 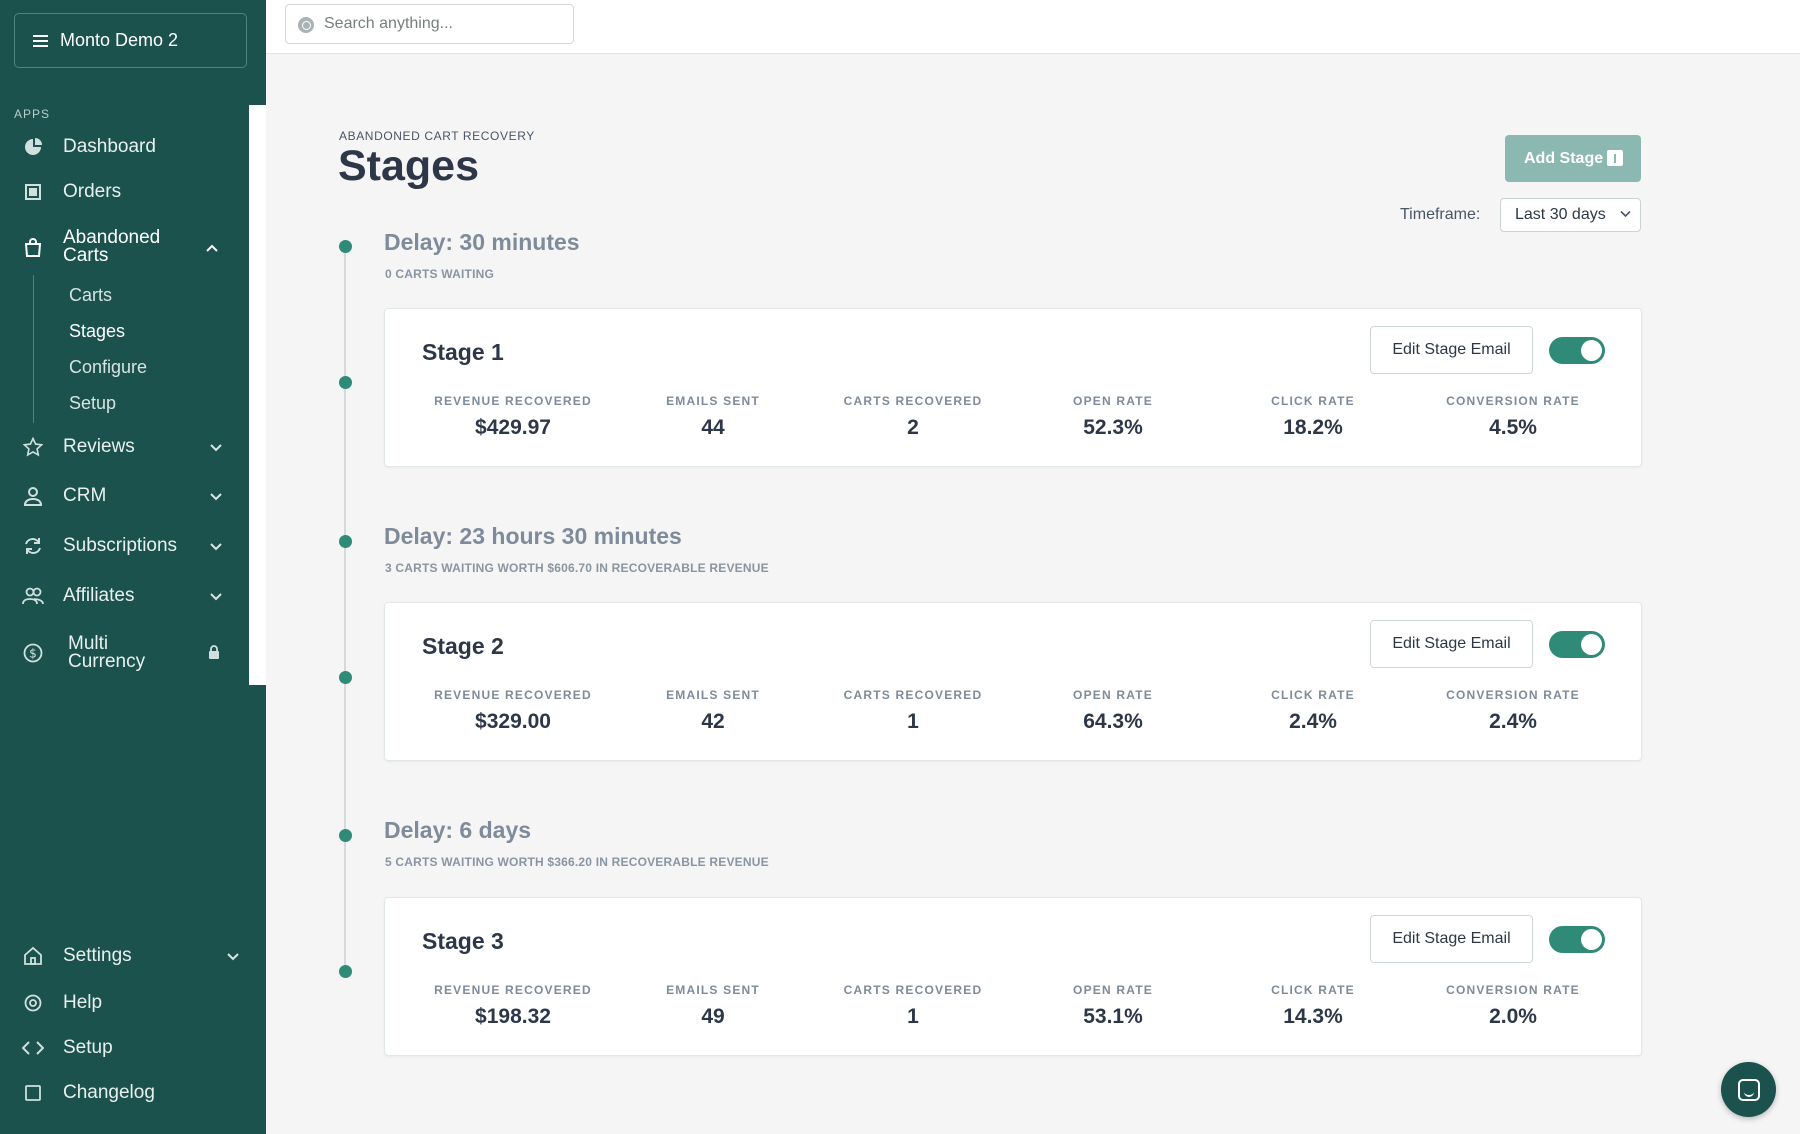 I want to click on stat-click-rate: CLICK RATE 14.3%, so click(x=1313, y=1006).